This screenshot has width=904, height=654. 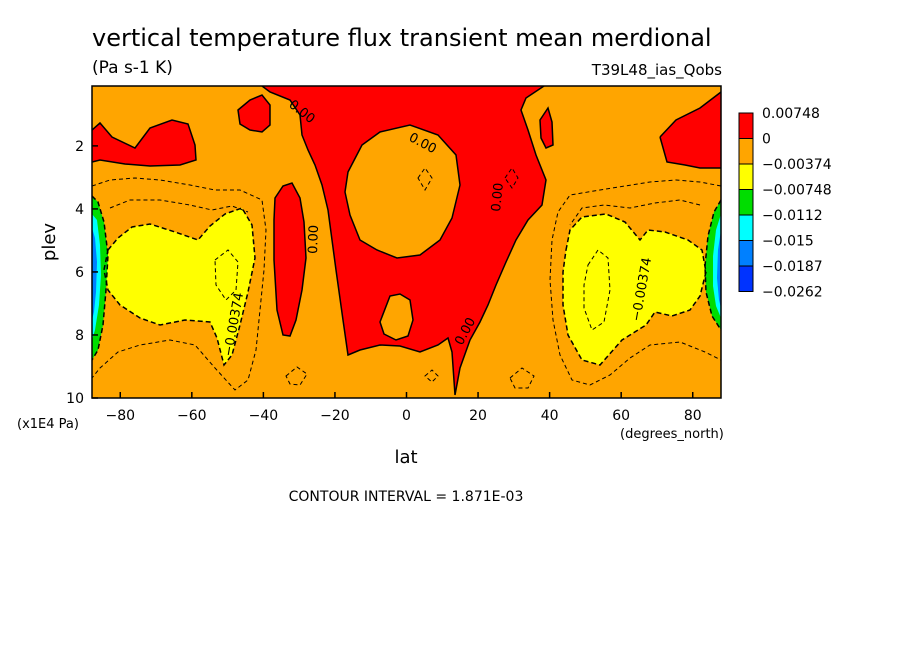 What do you see at coordinates (100, 278) in the screenshot?
I see `contour-green-left` at bounding box center [100, 278].